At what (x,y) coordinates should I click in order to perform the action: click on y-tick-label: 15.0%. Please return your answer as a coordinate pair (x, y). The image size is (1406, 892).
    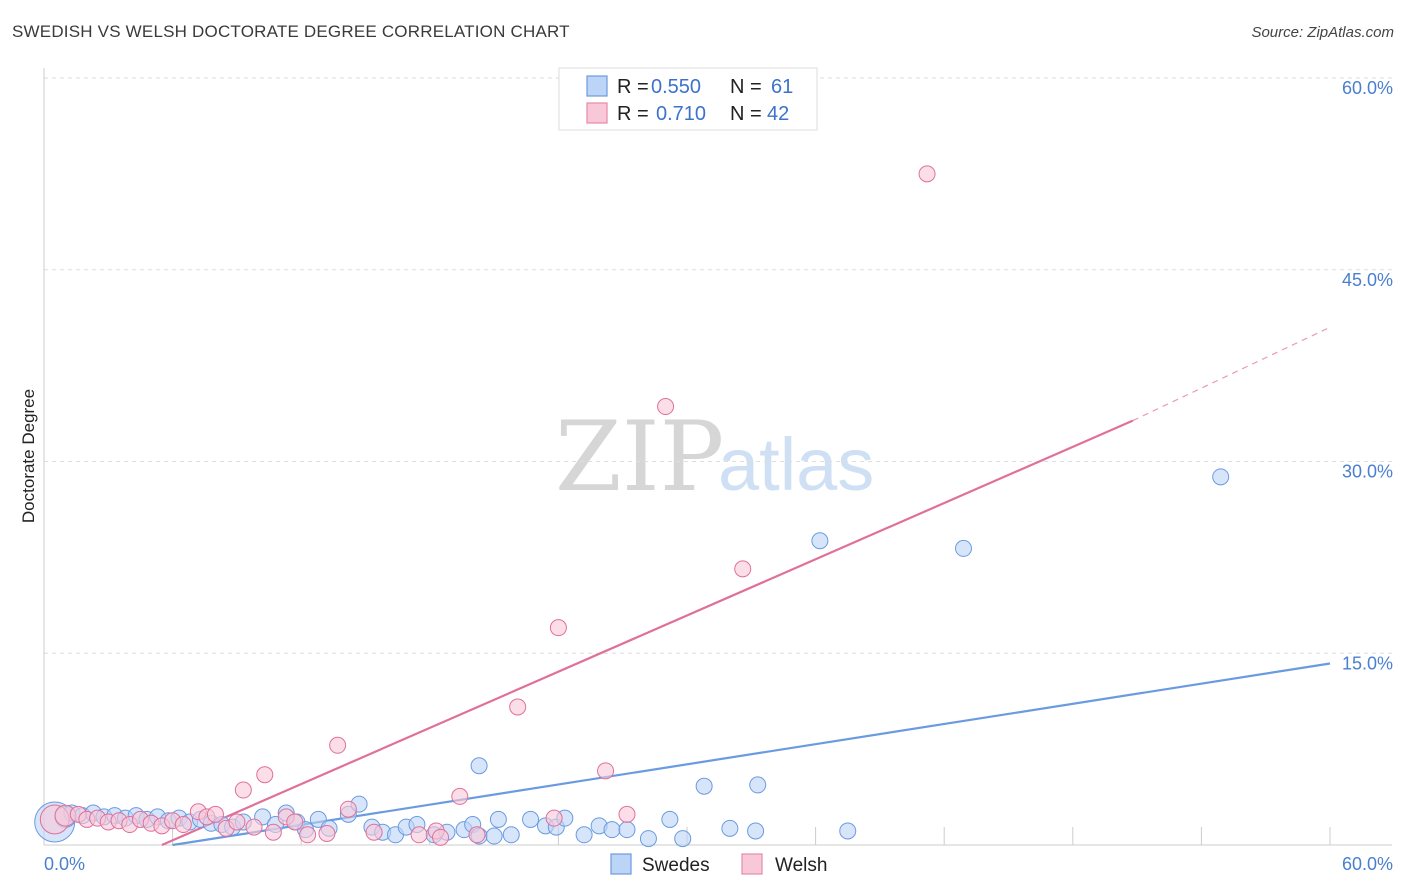
    Looking at the image, I should click on (1367, 663).